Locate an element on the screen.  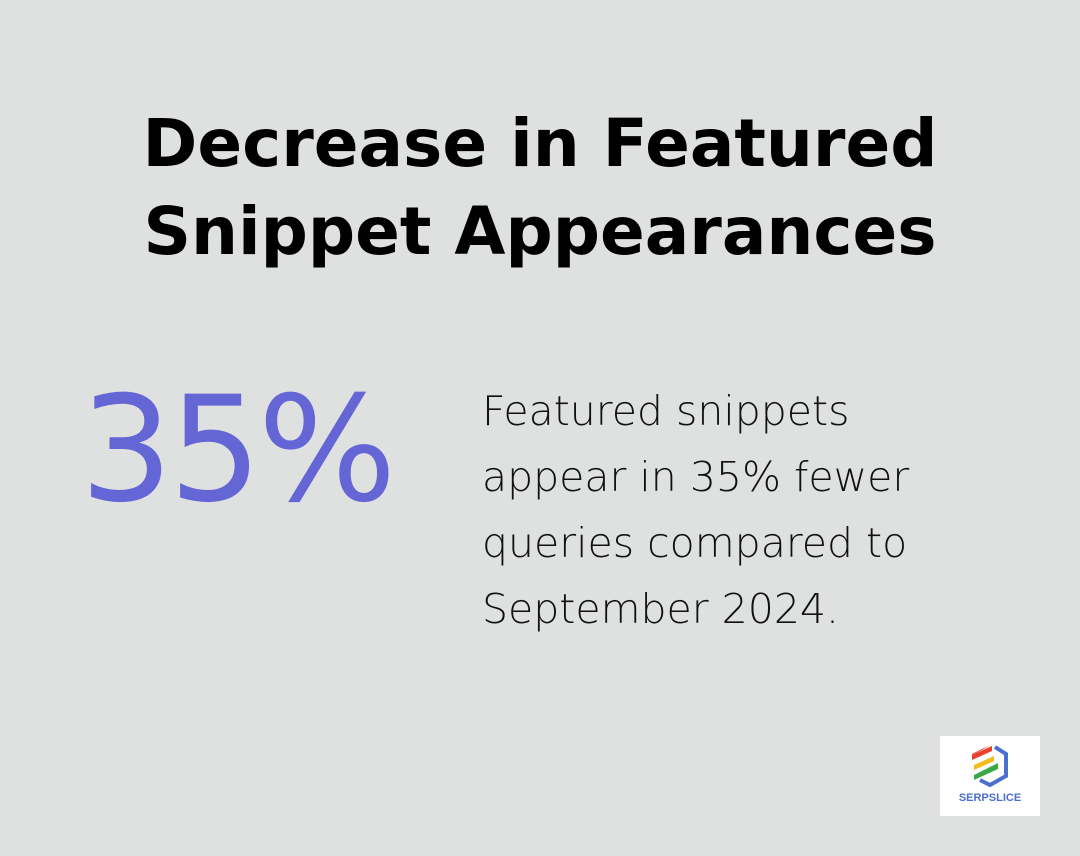
logo-text: SERPSLICE is located at coordinates (990, 798).